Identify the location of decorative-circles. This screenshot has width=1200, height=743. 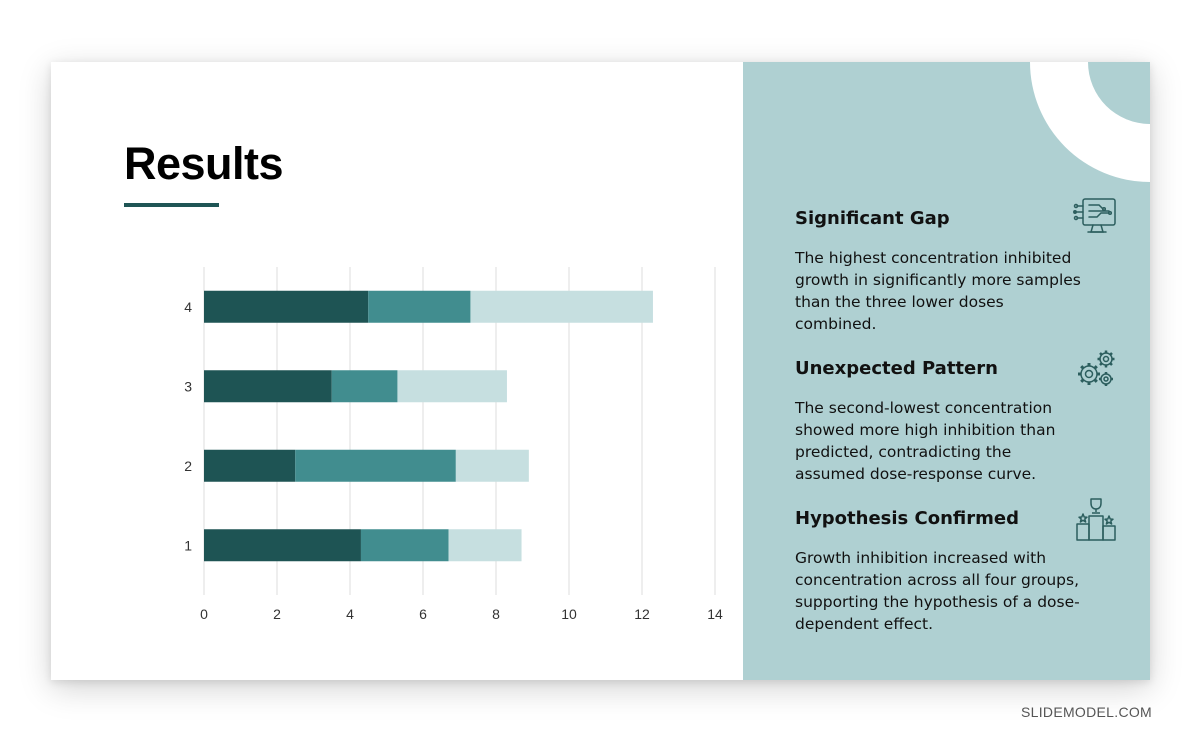
(1090, 122).